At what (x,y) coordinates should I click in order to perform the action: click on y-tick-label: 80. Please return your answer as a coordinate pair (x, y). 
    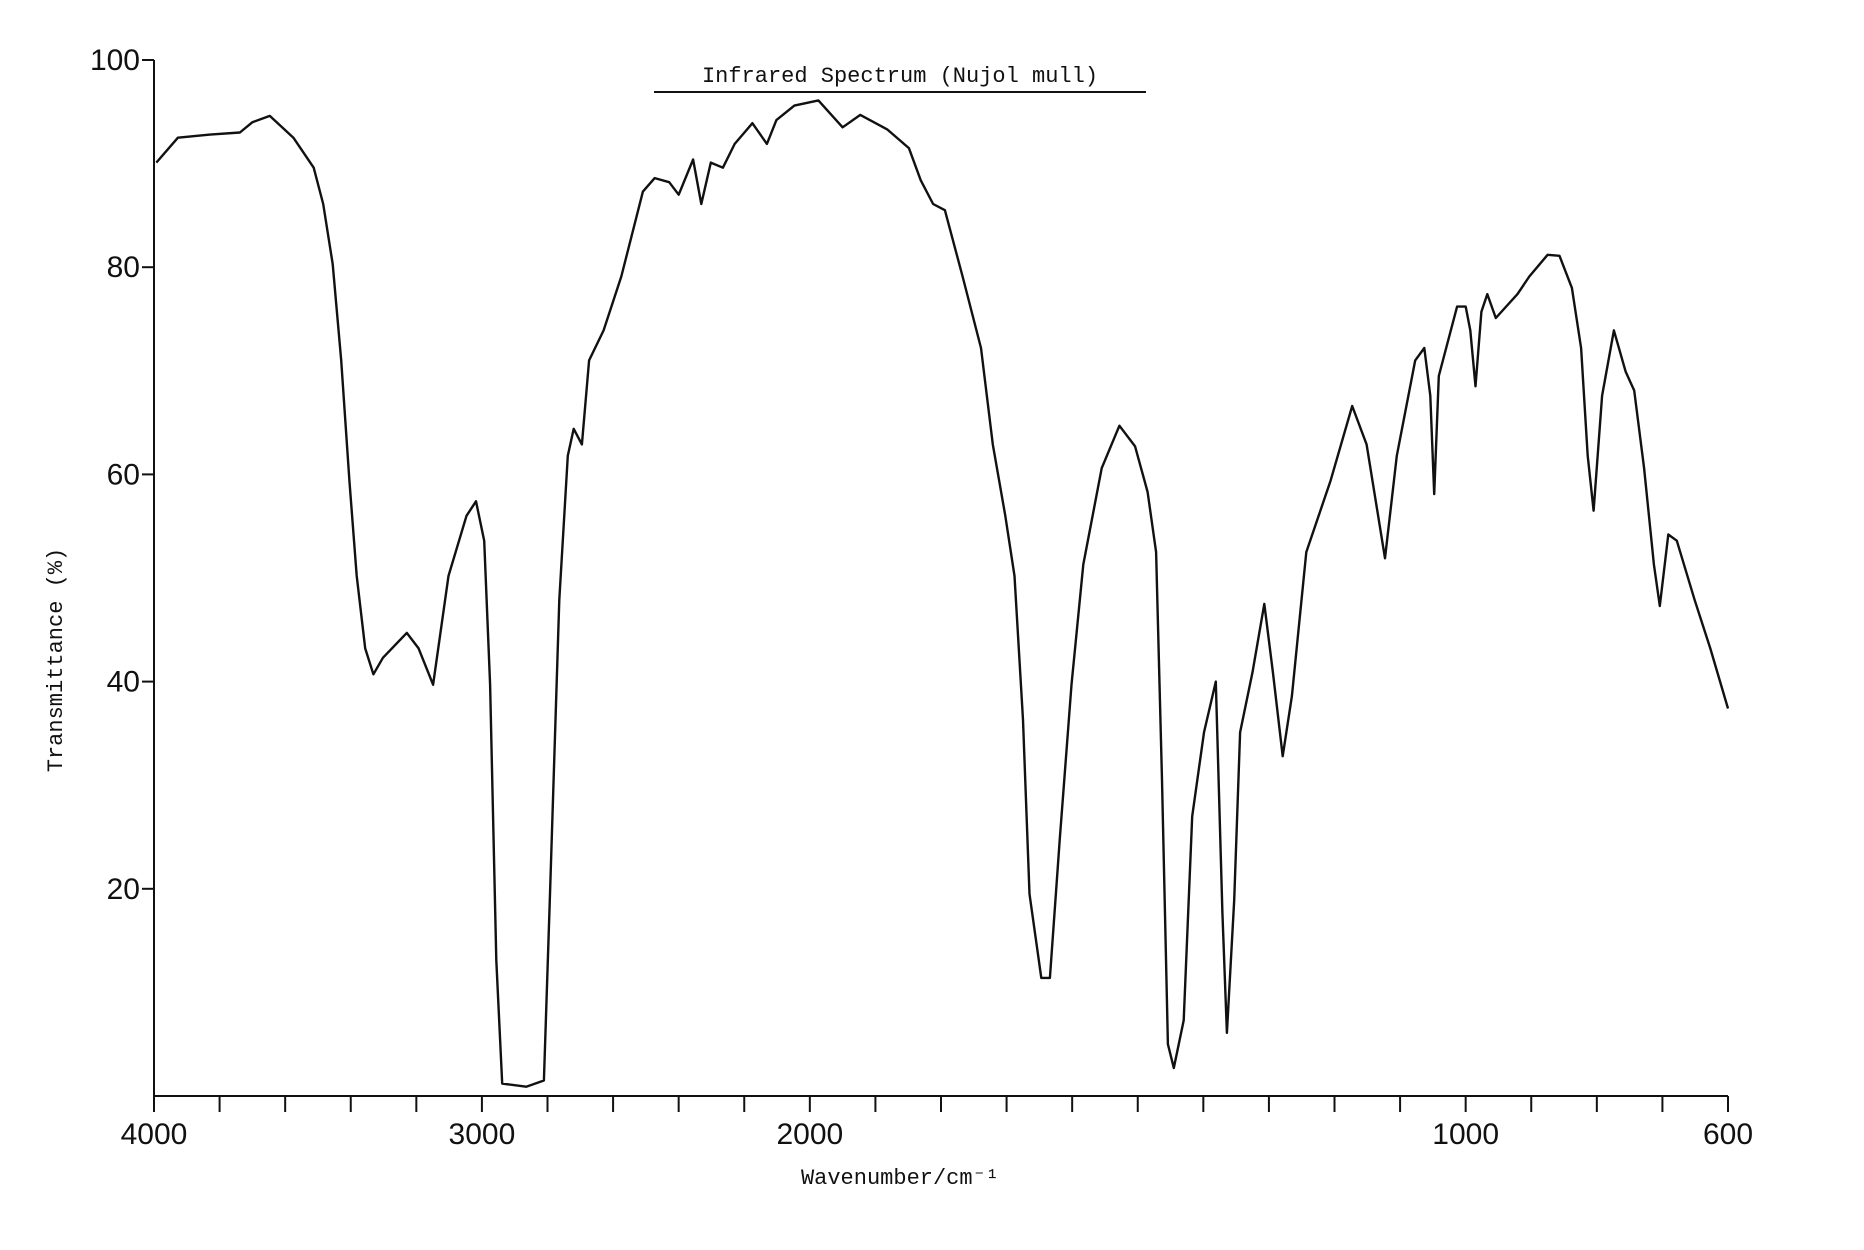
    Looking at the image, I should click on (123, 267).